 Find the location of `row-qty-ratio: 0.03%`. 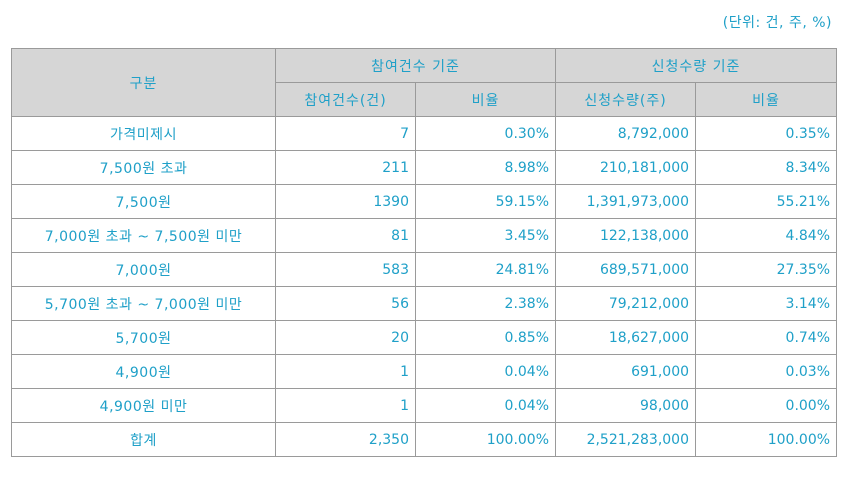

row-qty-ratio: 0.03% is located at coordinates (766, 371).